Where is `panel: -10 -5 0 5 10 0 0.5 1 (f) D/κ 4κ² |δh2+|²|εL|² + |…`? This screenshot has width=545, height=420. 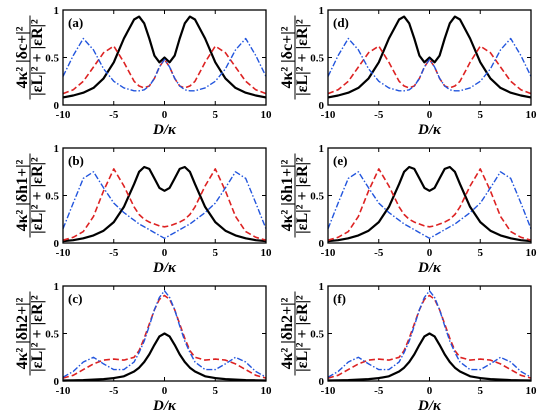
panel: -10 -5 0 5 10 0 0.5 1 (f) D/κ 4κ² |δh2+|²|εL|² + |… is located at coordinates (408, 347).